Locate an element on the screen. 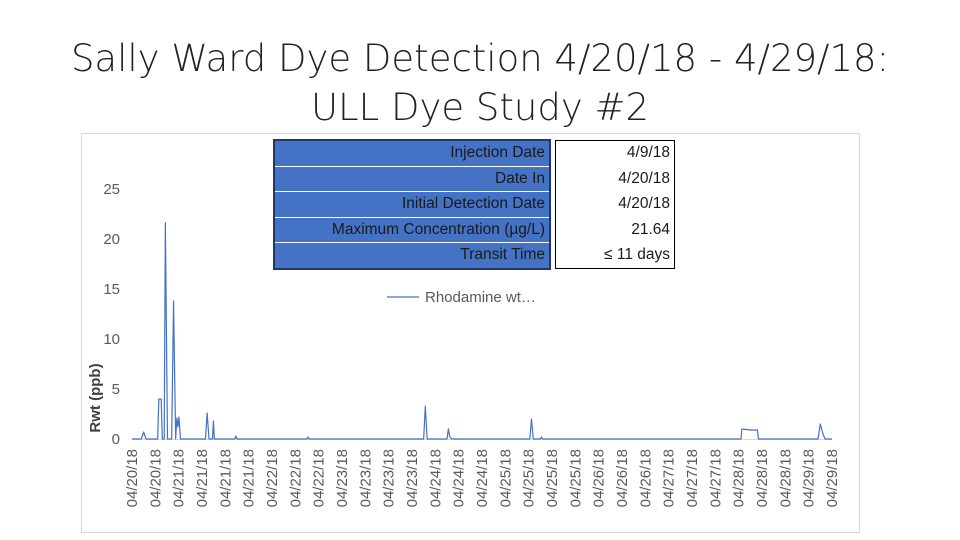 This screenshot has width=960, height=540. info-value: 21.64 is located at coordinates (615, 230).